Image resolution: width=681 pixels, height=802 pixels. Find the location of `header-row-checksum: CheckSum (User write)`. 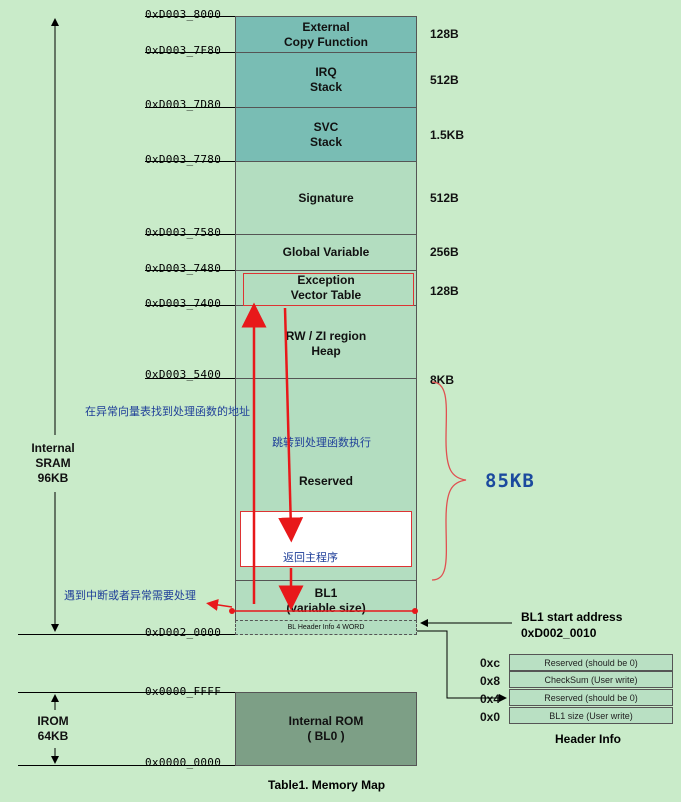

header-row-checksum: CheckSum (User write) is located at coordinates (591, 679).